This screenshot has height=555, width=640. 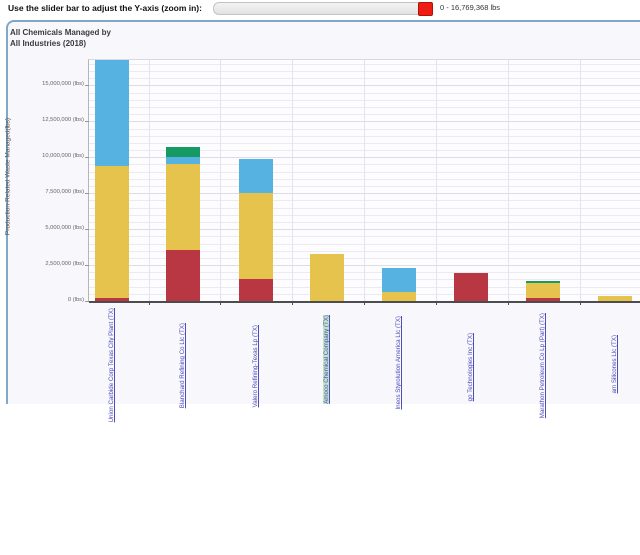 I want to click on y-axis-title: Production-Related Waste Managed(lbs), so click(x=8, y=176).